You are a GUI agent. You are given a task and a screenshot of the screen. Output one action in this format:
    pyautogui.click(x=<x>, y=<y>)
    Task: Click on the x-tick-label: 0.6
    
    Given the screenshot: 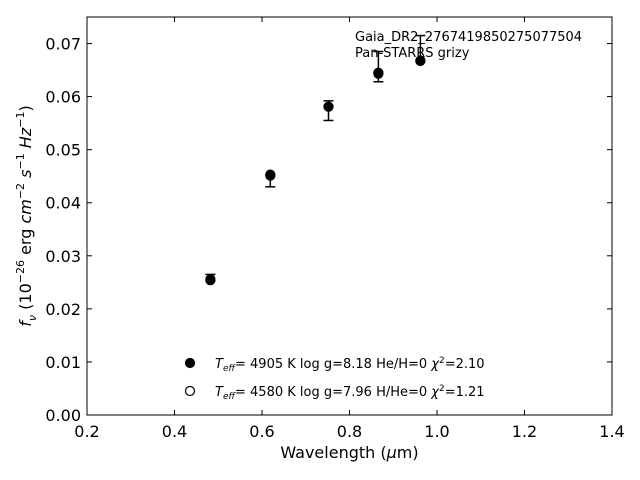 What is the action you would take?
    pyautogui.click(x=261, y=431)
    